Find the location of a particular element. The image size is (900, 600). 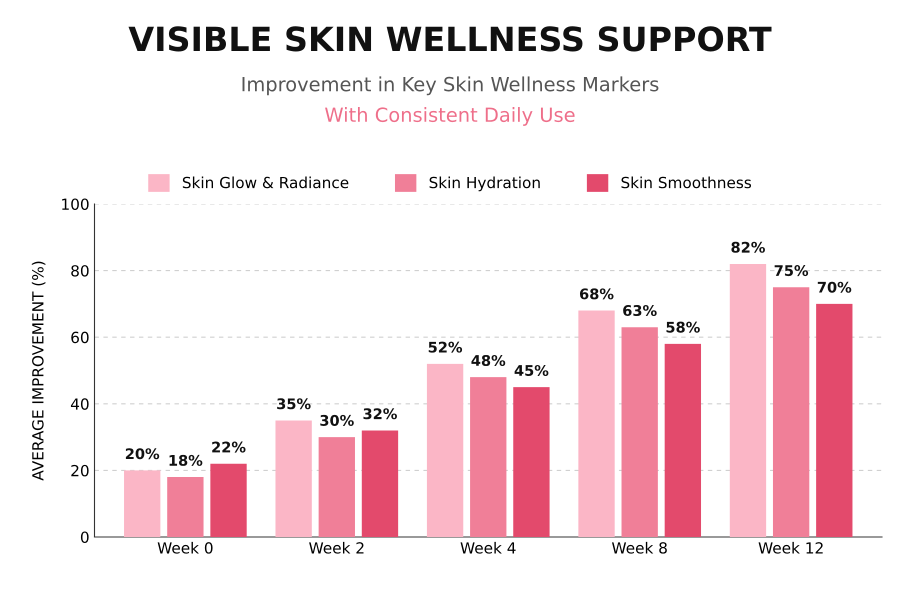

chart-title: VISIBLE SKIN WELLNESS SUPPORT is located at coordinates (450, 39).